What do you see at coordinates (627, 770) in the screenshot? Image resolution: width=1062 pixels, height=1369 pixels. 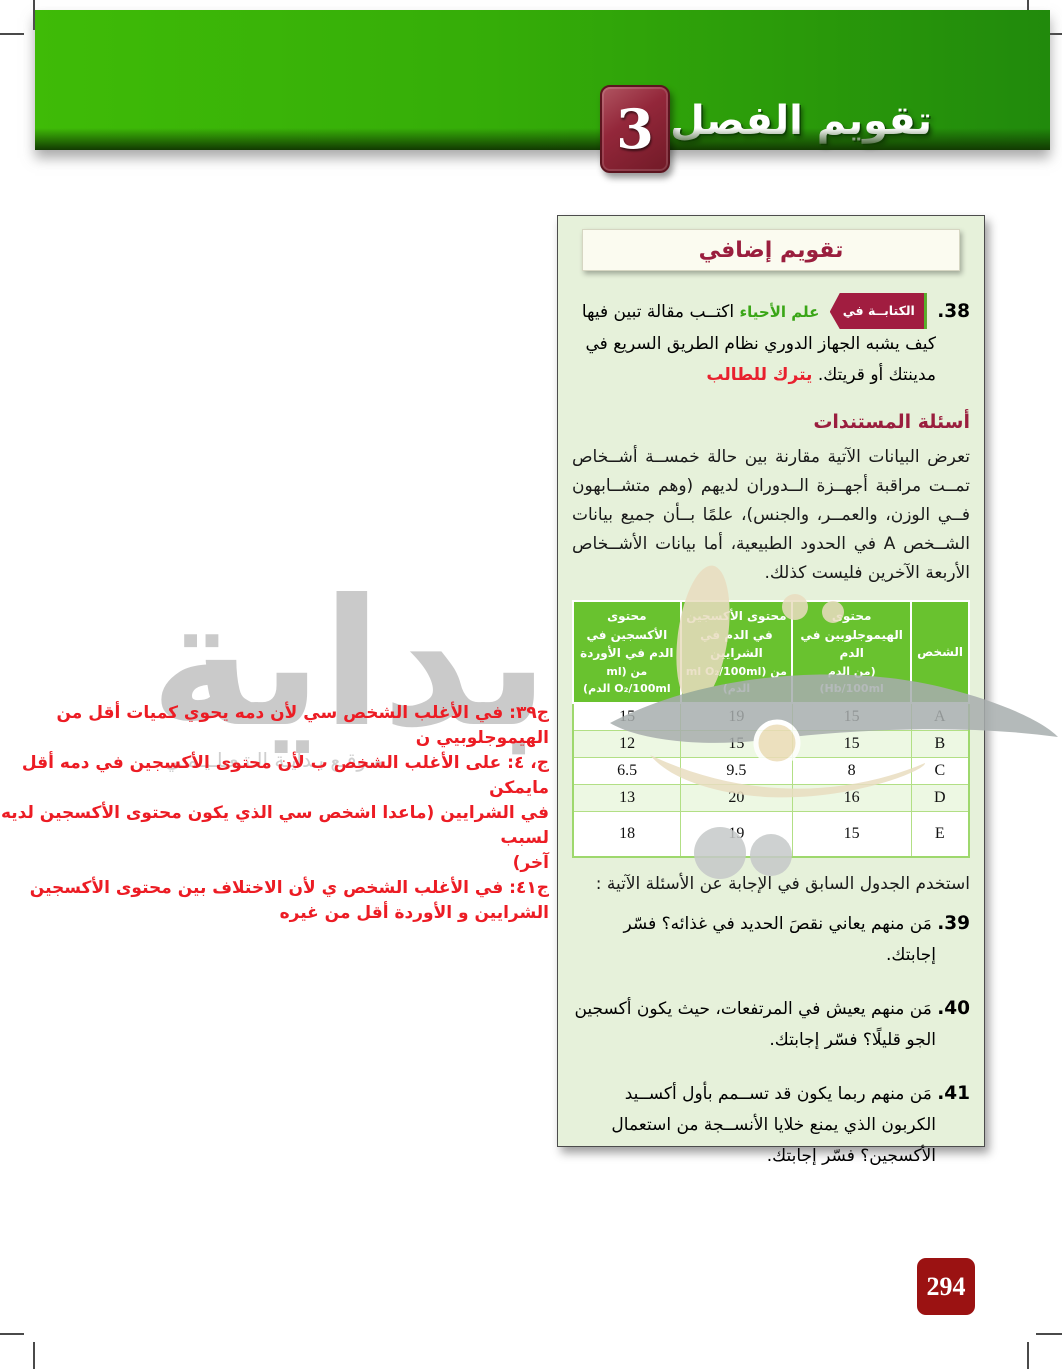 I see `table-cell: 6.5` at bounding box center [627, 770].